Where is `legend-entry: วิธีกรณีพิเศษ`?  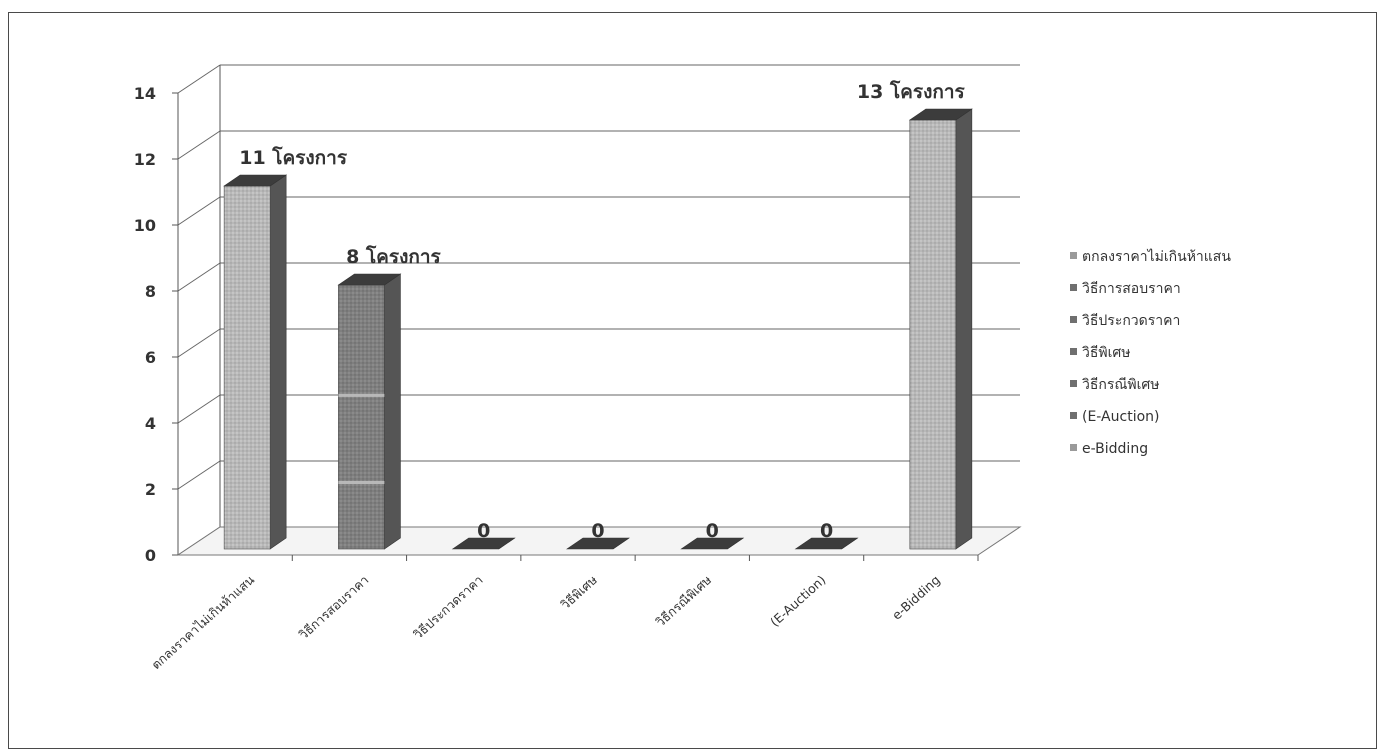 legend-entry: วิธีกรณีพิเศษ is located at coordinates (1121, 385).